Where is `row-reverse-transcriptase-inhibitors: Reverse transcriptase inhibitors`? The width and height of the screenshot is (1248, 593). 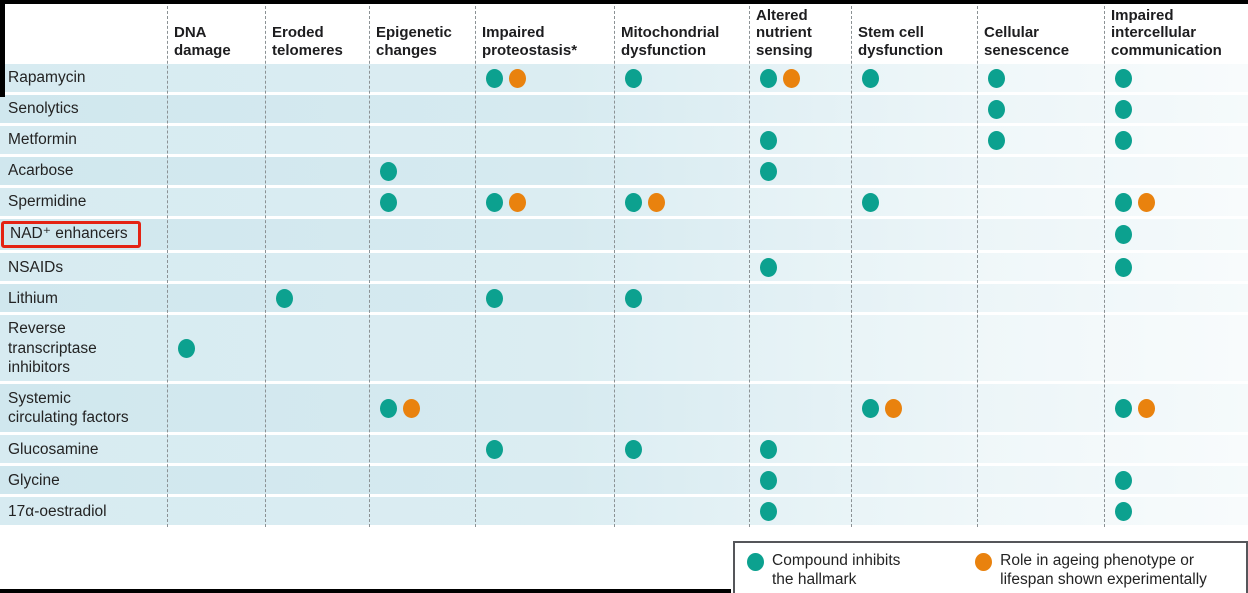
row-reverse-transcriptase-inhibitors: Reverse transcriptase inhibitors is located at coordinates (624, 348).